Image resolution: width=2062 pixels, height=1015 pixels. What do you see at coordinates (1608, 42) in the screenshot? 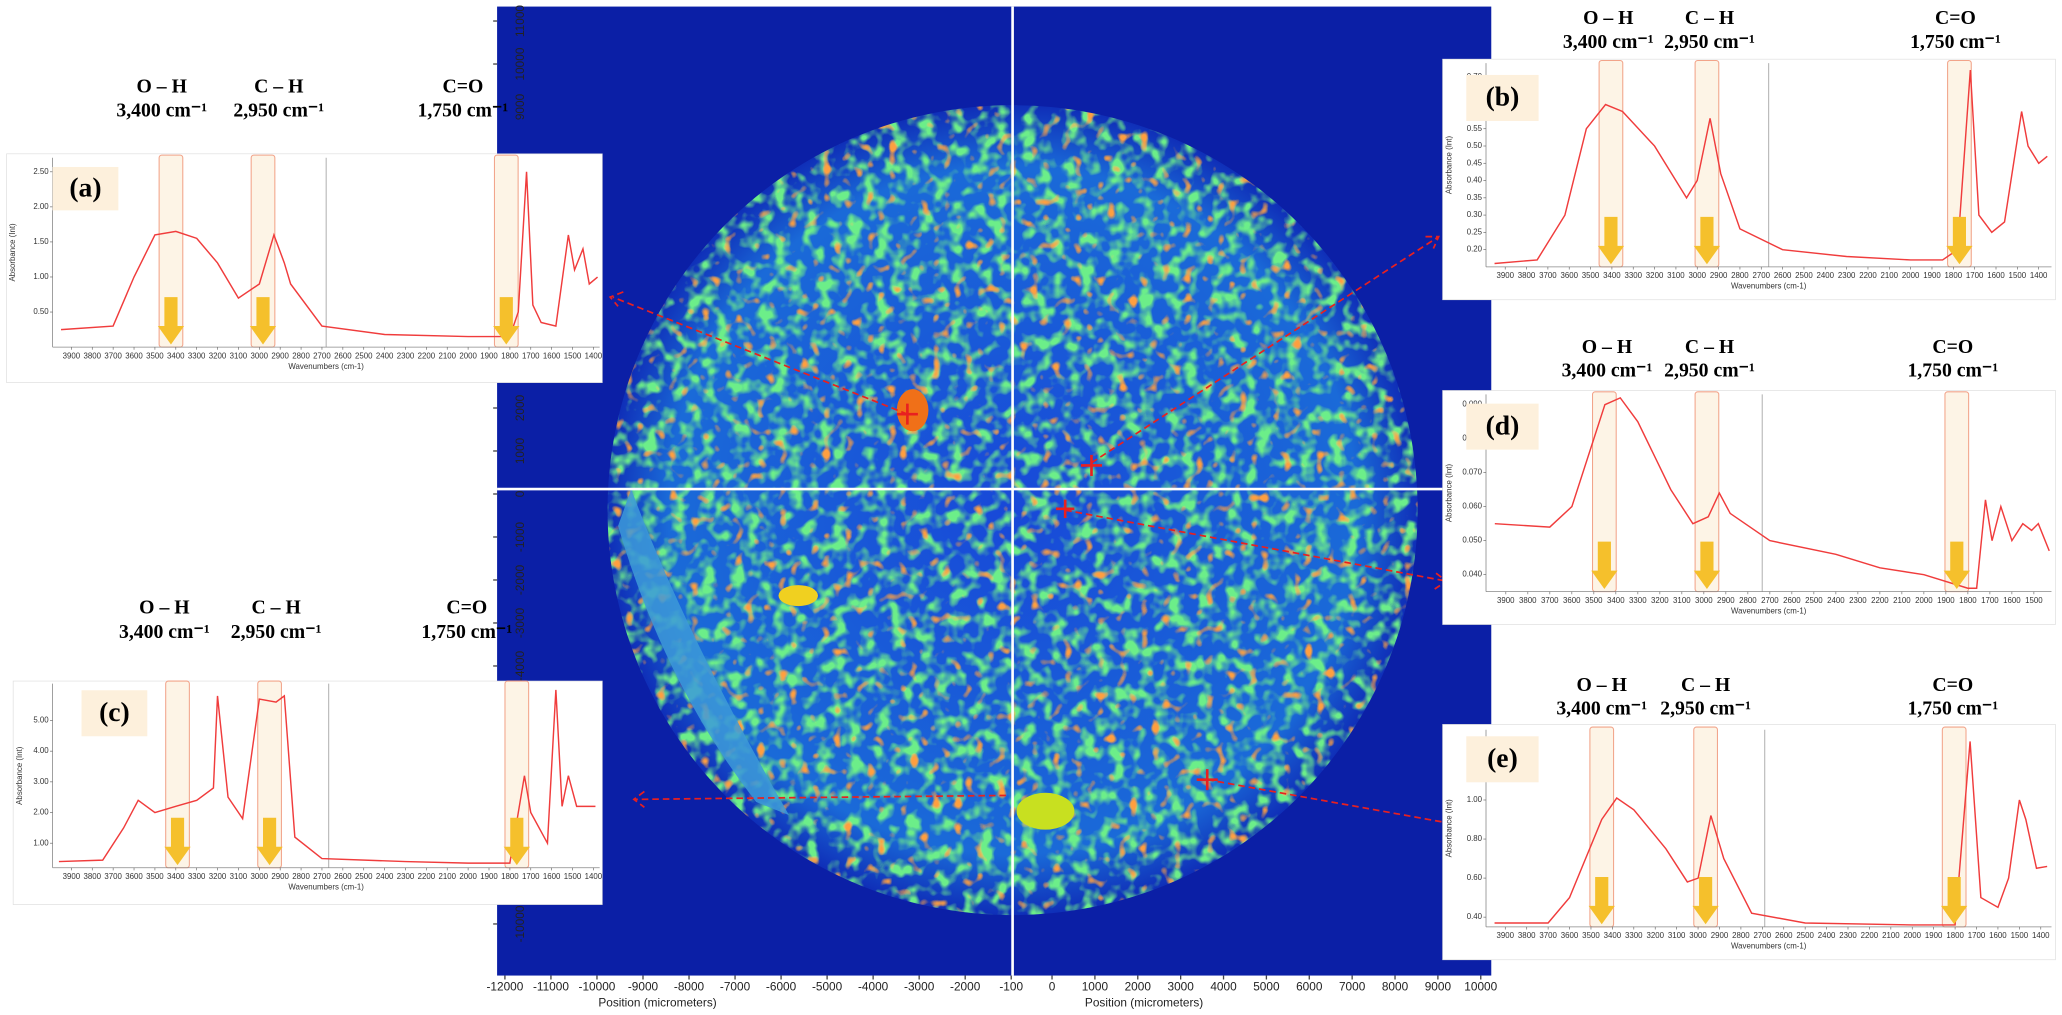
I see `band-position: 3,400 cm⁻¹` at bounding box center [1608, 42].